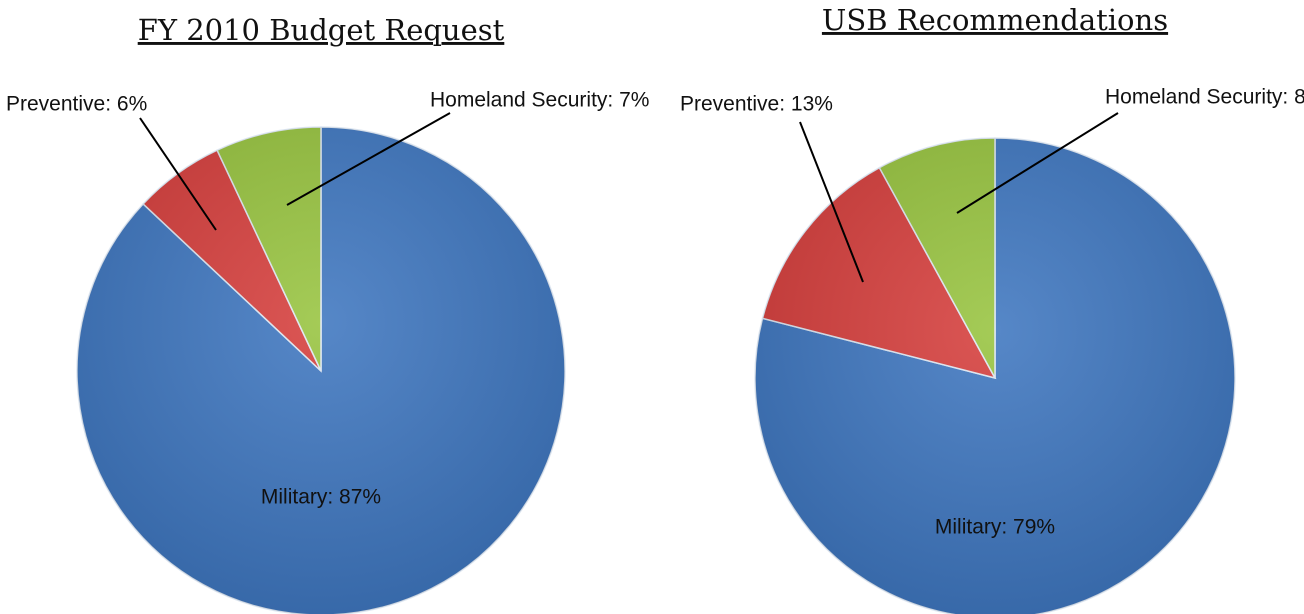 This screenshot has height=614, width=1304. Describe the element at coordinates (995, 527) in the screenshot. I see `data-label: Military: 79%` at that location.